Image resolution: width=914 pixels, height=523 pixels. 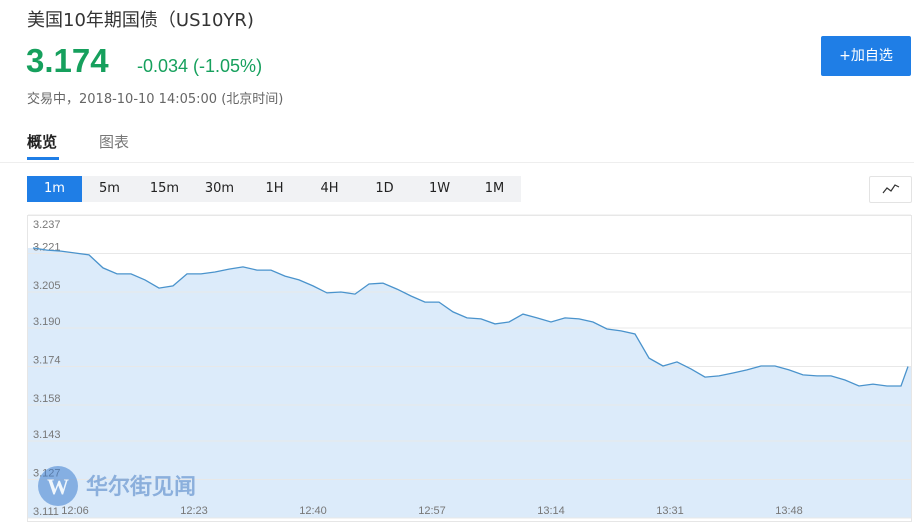 What do you see at coordinates (47, 286) in the screenshot?
I see `y-tick-label: 3.205` at bounding box center [47, 286].